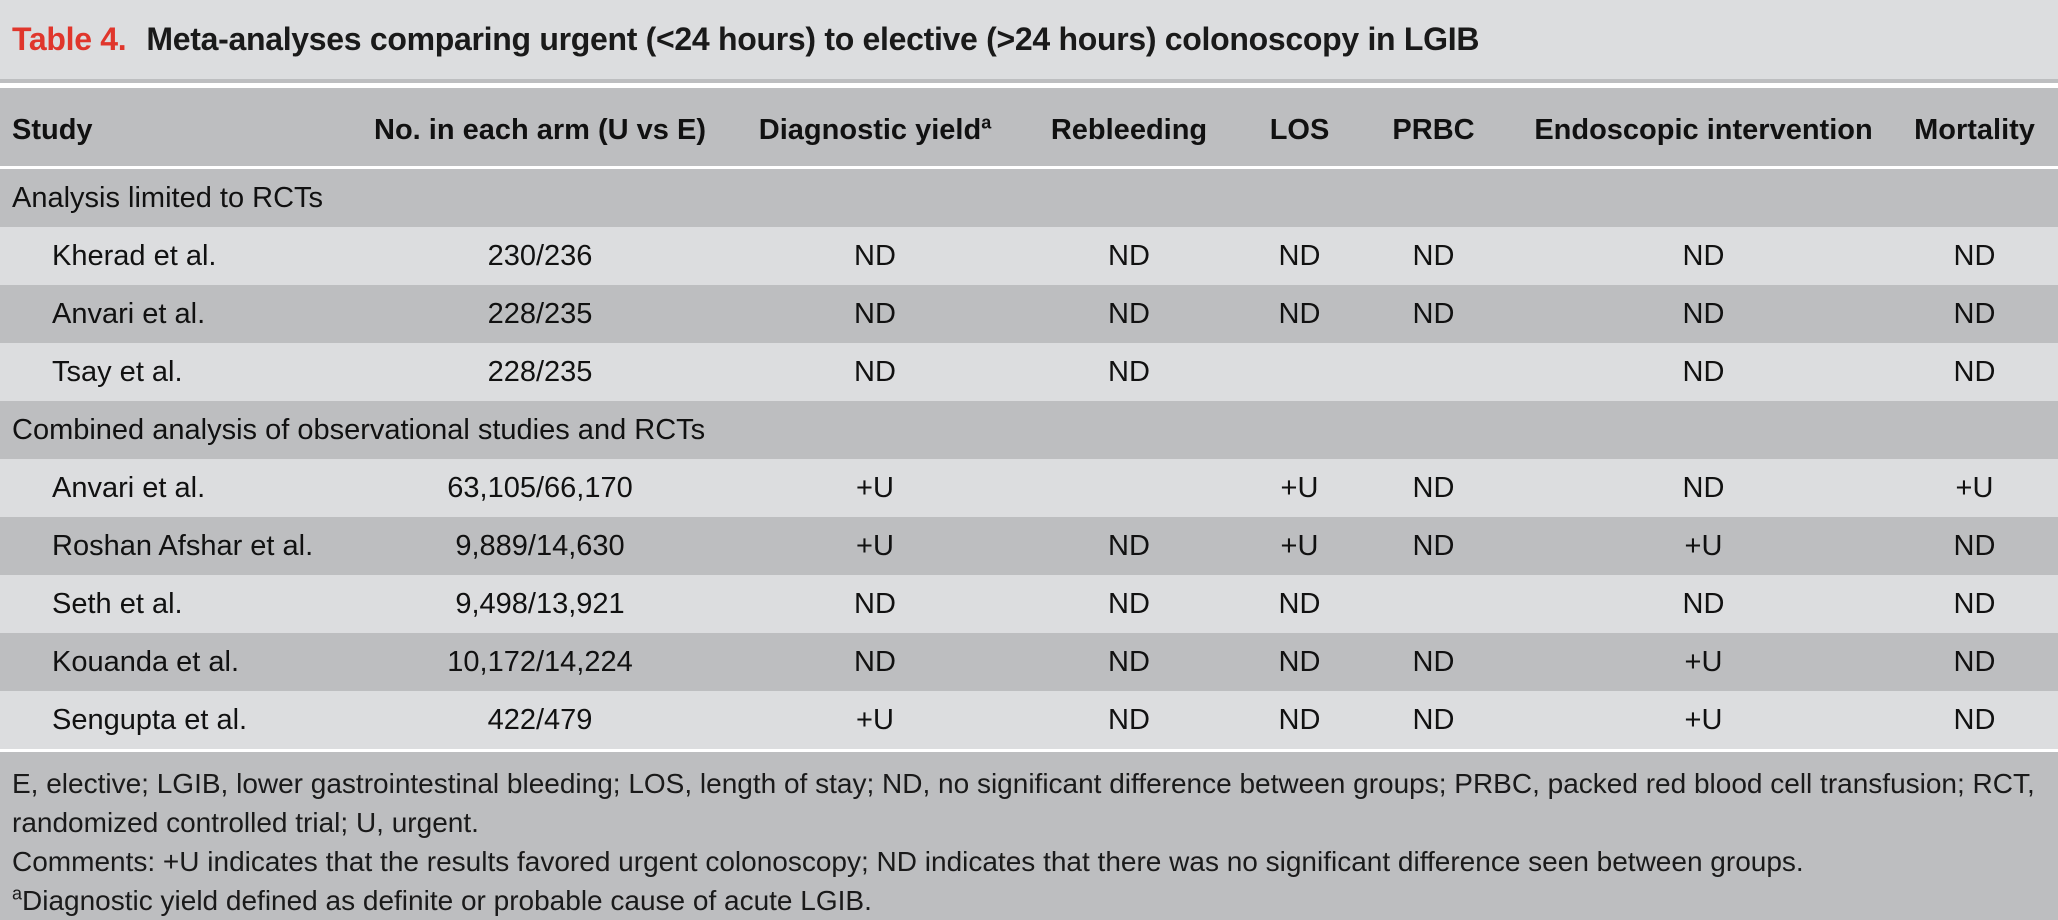  What do you see at coordinates (1299, 372) in the screenshot?
I see `los-cell` at bounding box center [1299, 372].